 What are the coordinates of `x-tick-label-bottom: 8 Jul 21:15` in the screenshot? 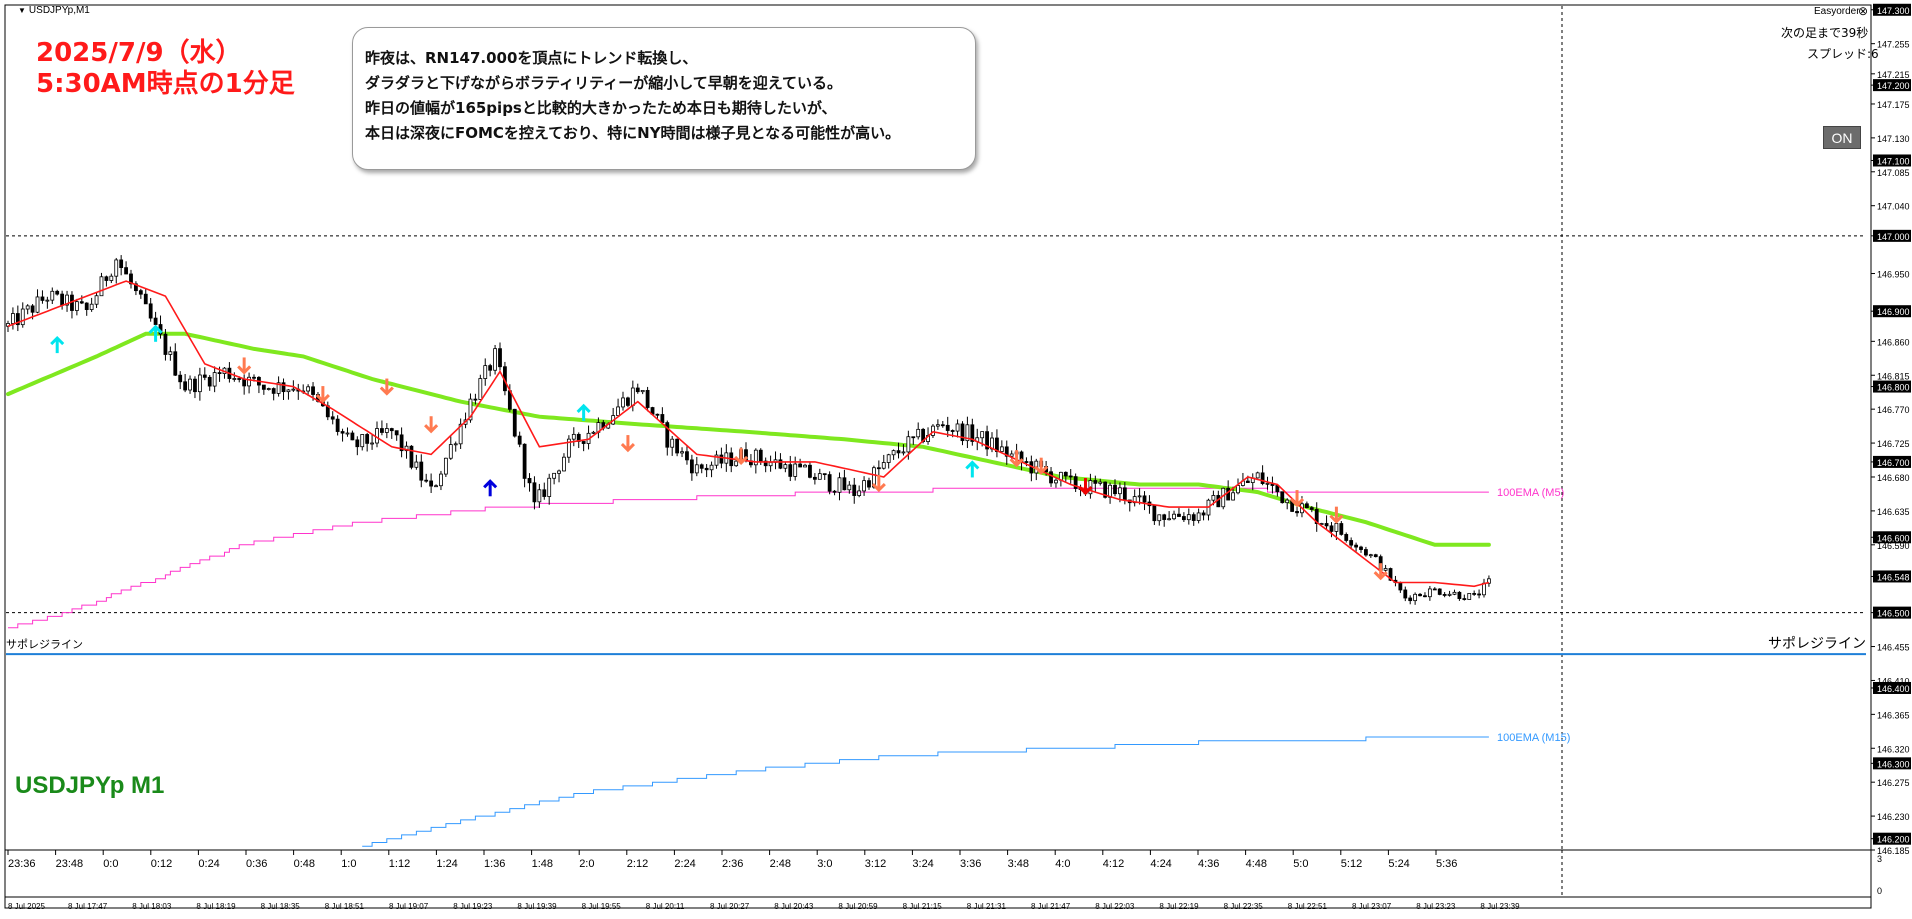 It's located at (923, 906).